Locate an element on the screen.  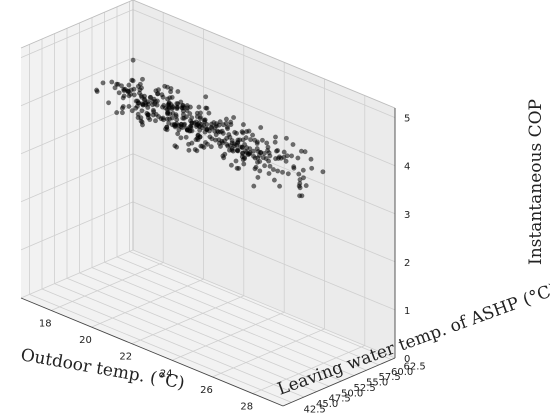
x-tick-label: 20 is located at coordinates (85, 340).